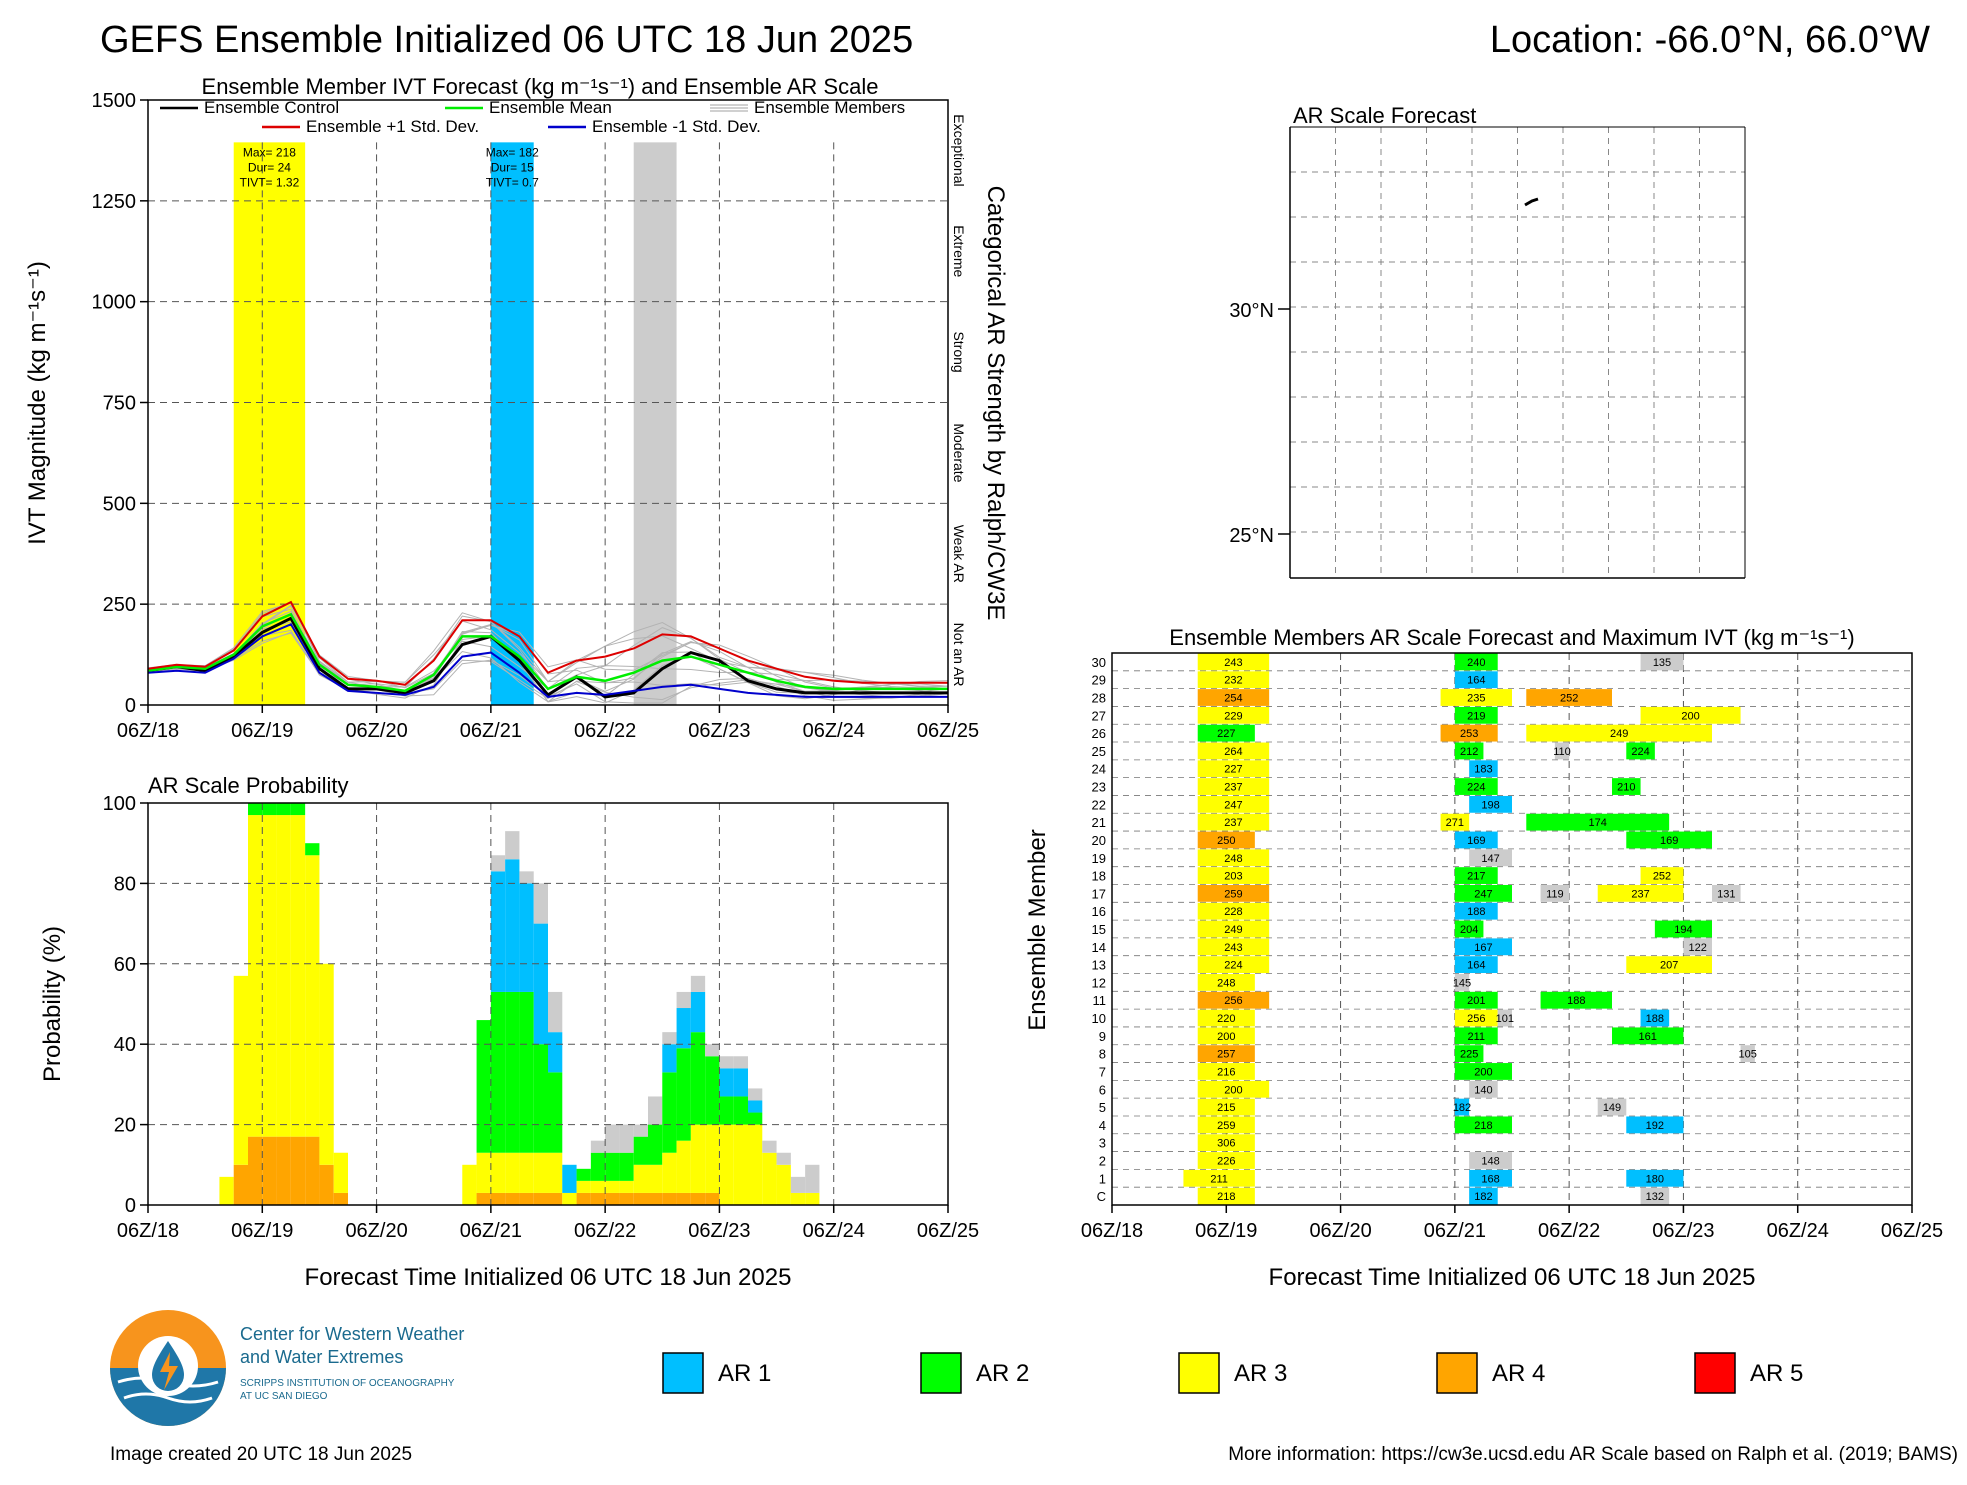  I want to click on member-event-max: 212, so click(1469, 752).